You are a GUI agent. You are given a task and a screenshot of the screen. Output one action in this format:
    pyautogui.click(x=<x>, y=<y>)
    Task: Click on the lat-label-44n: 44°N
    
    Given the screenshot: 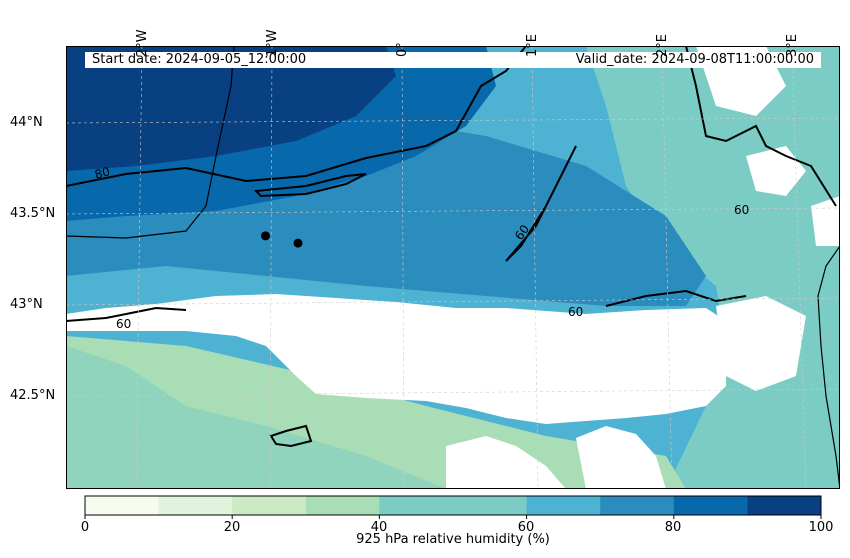 What is the action you would take?
    pyautogui.click(x=26, y=122)
    